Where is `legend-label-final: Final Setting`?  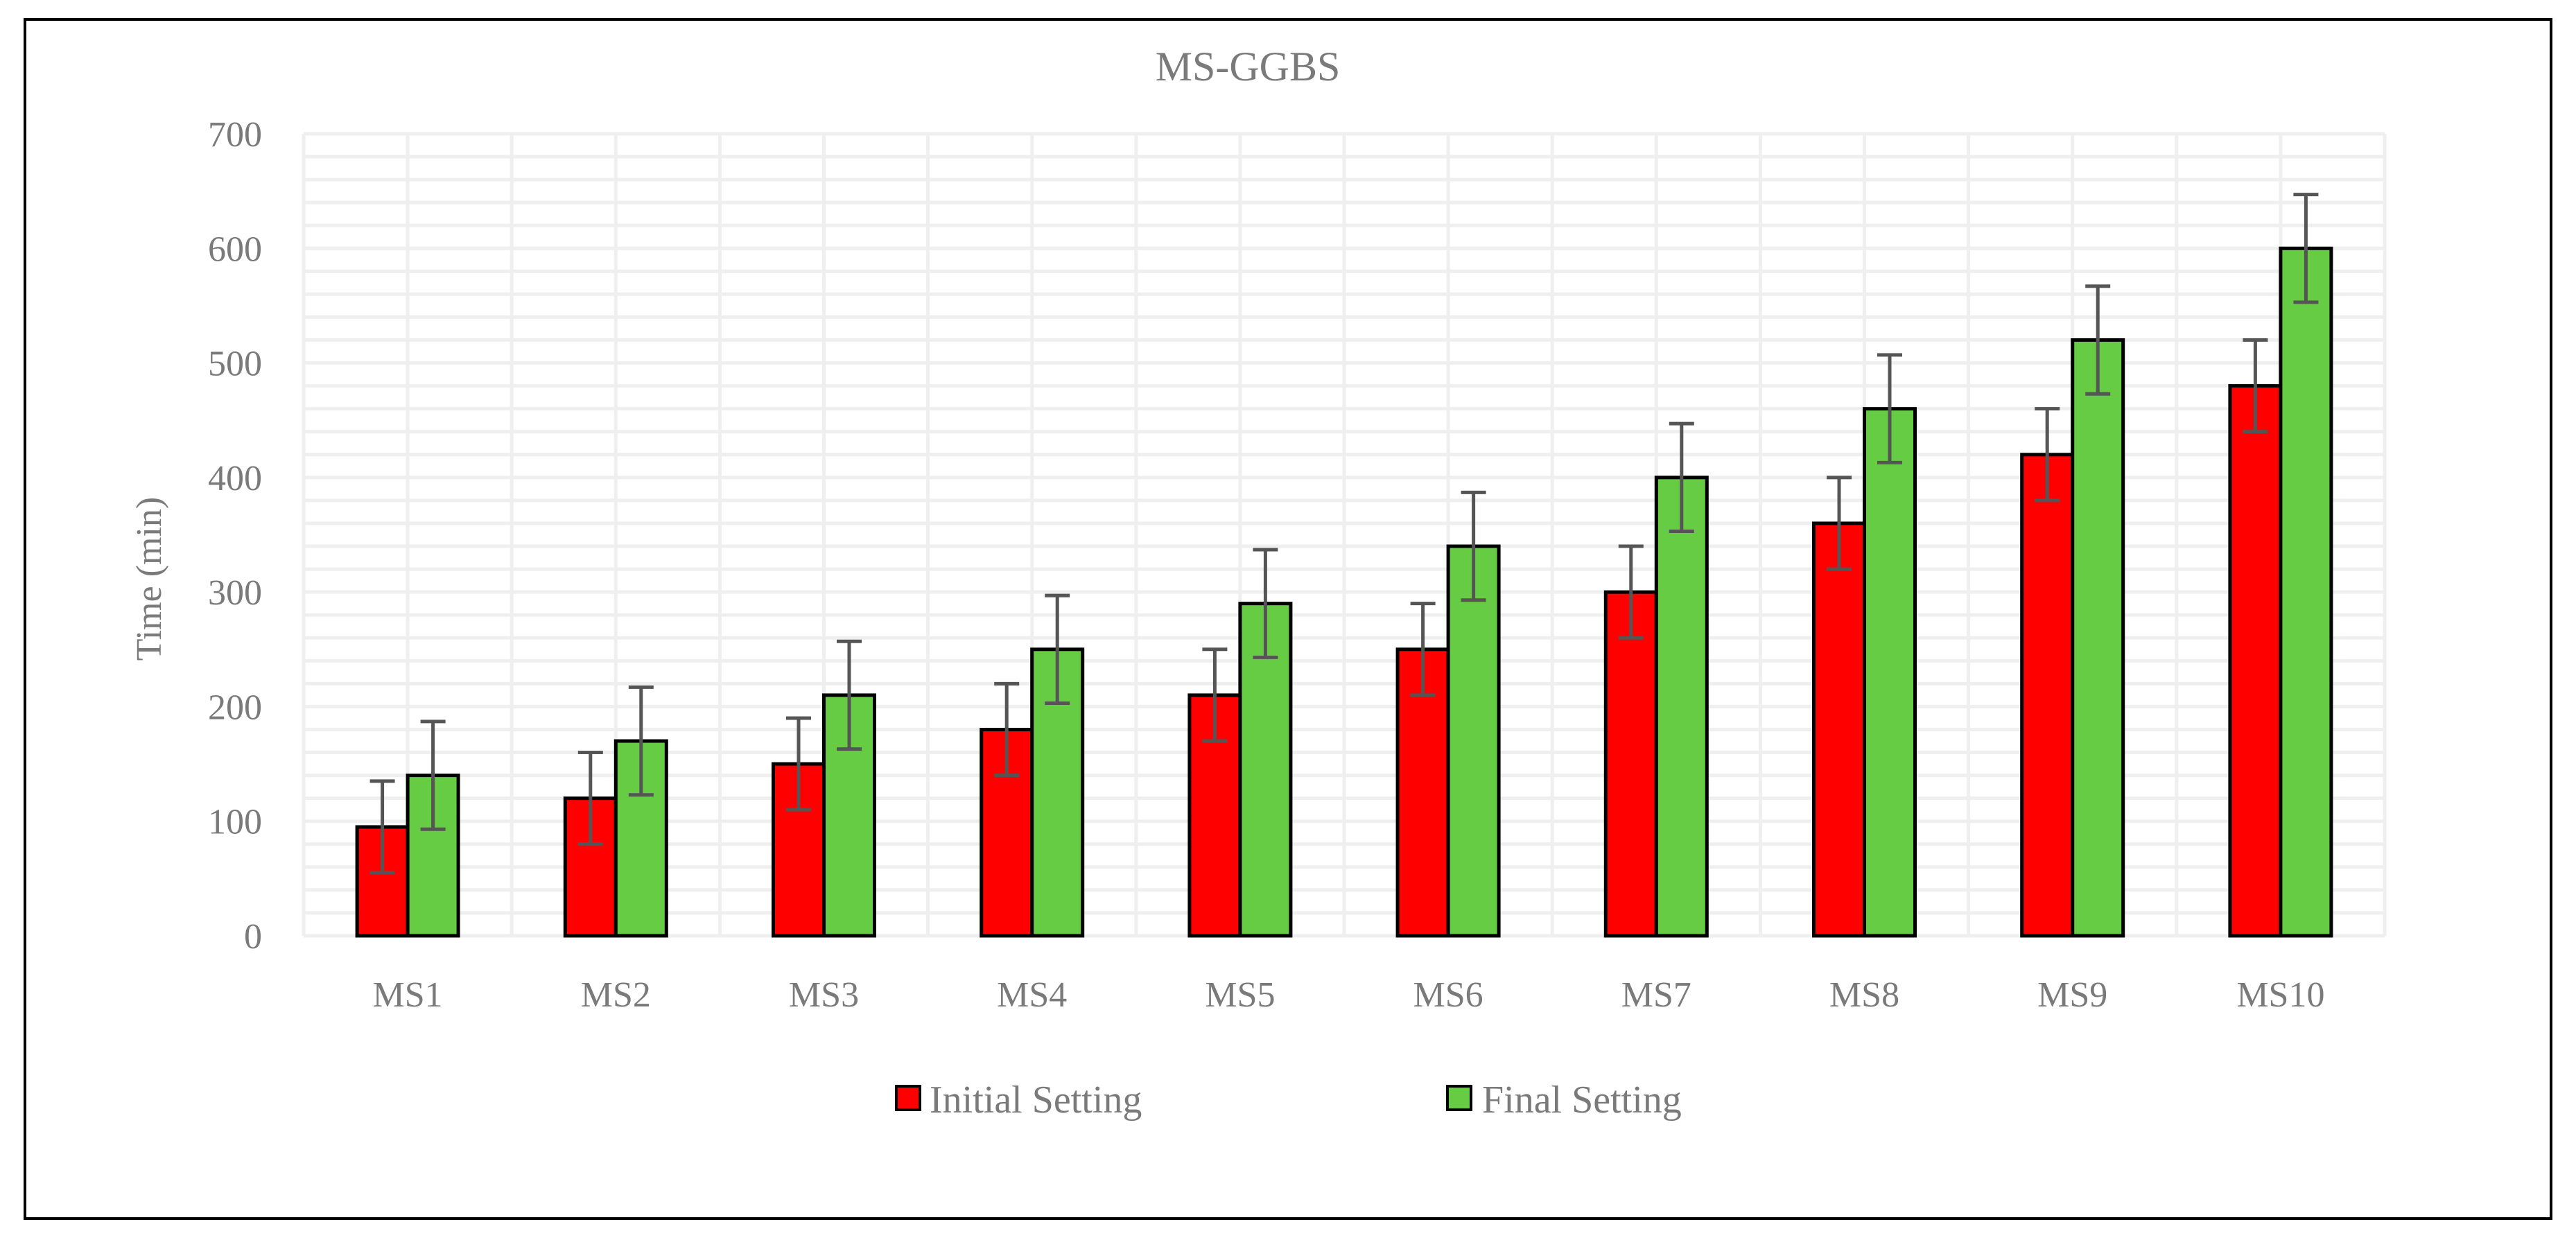 legend-label-final: Final Setting is located at coordinates (1582, 1100).